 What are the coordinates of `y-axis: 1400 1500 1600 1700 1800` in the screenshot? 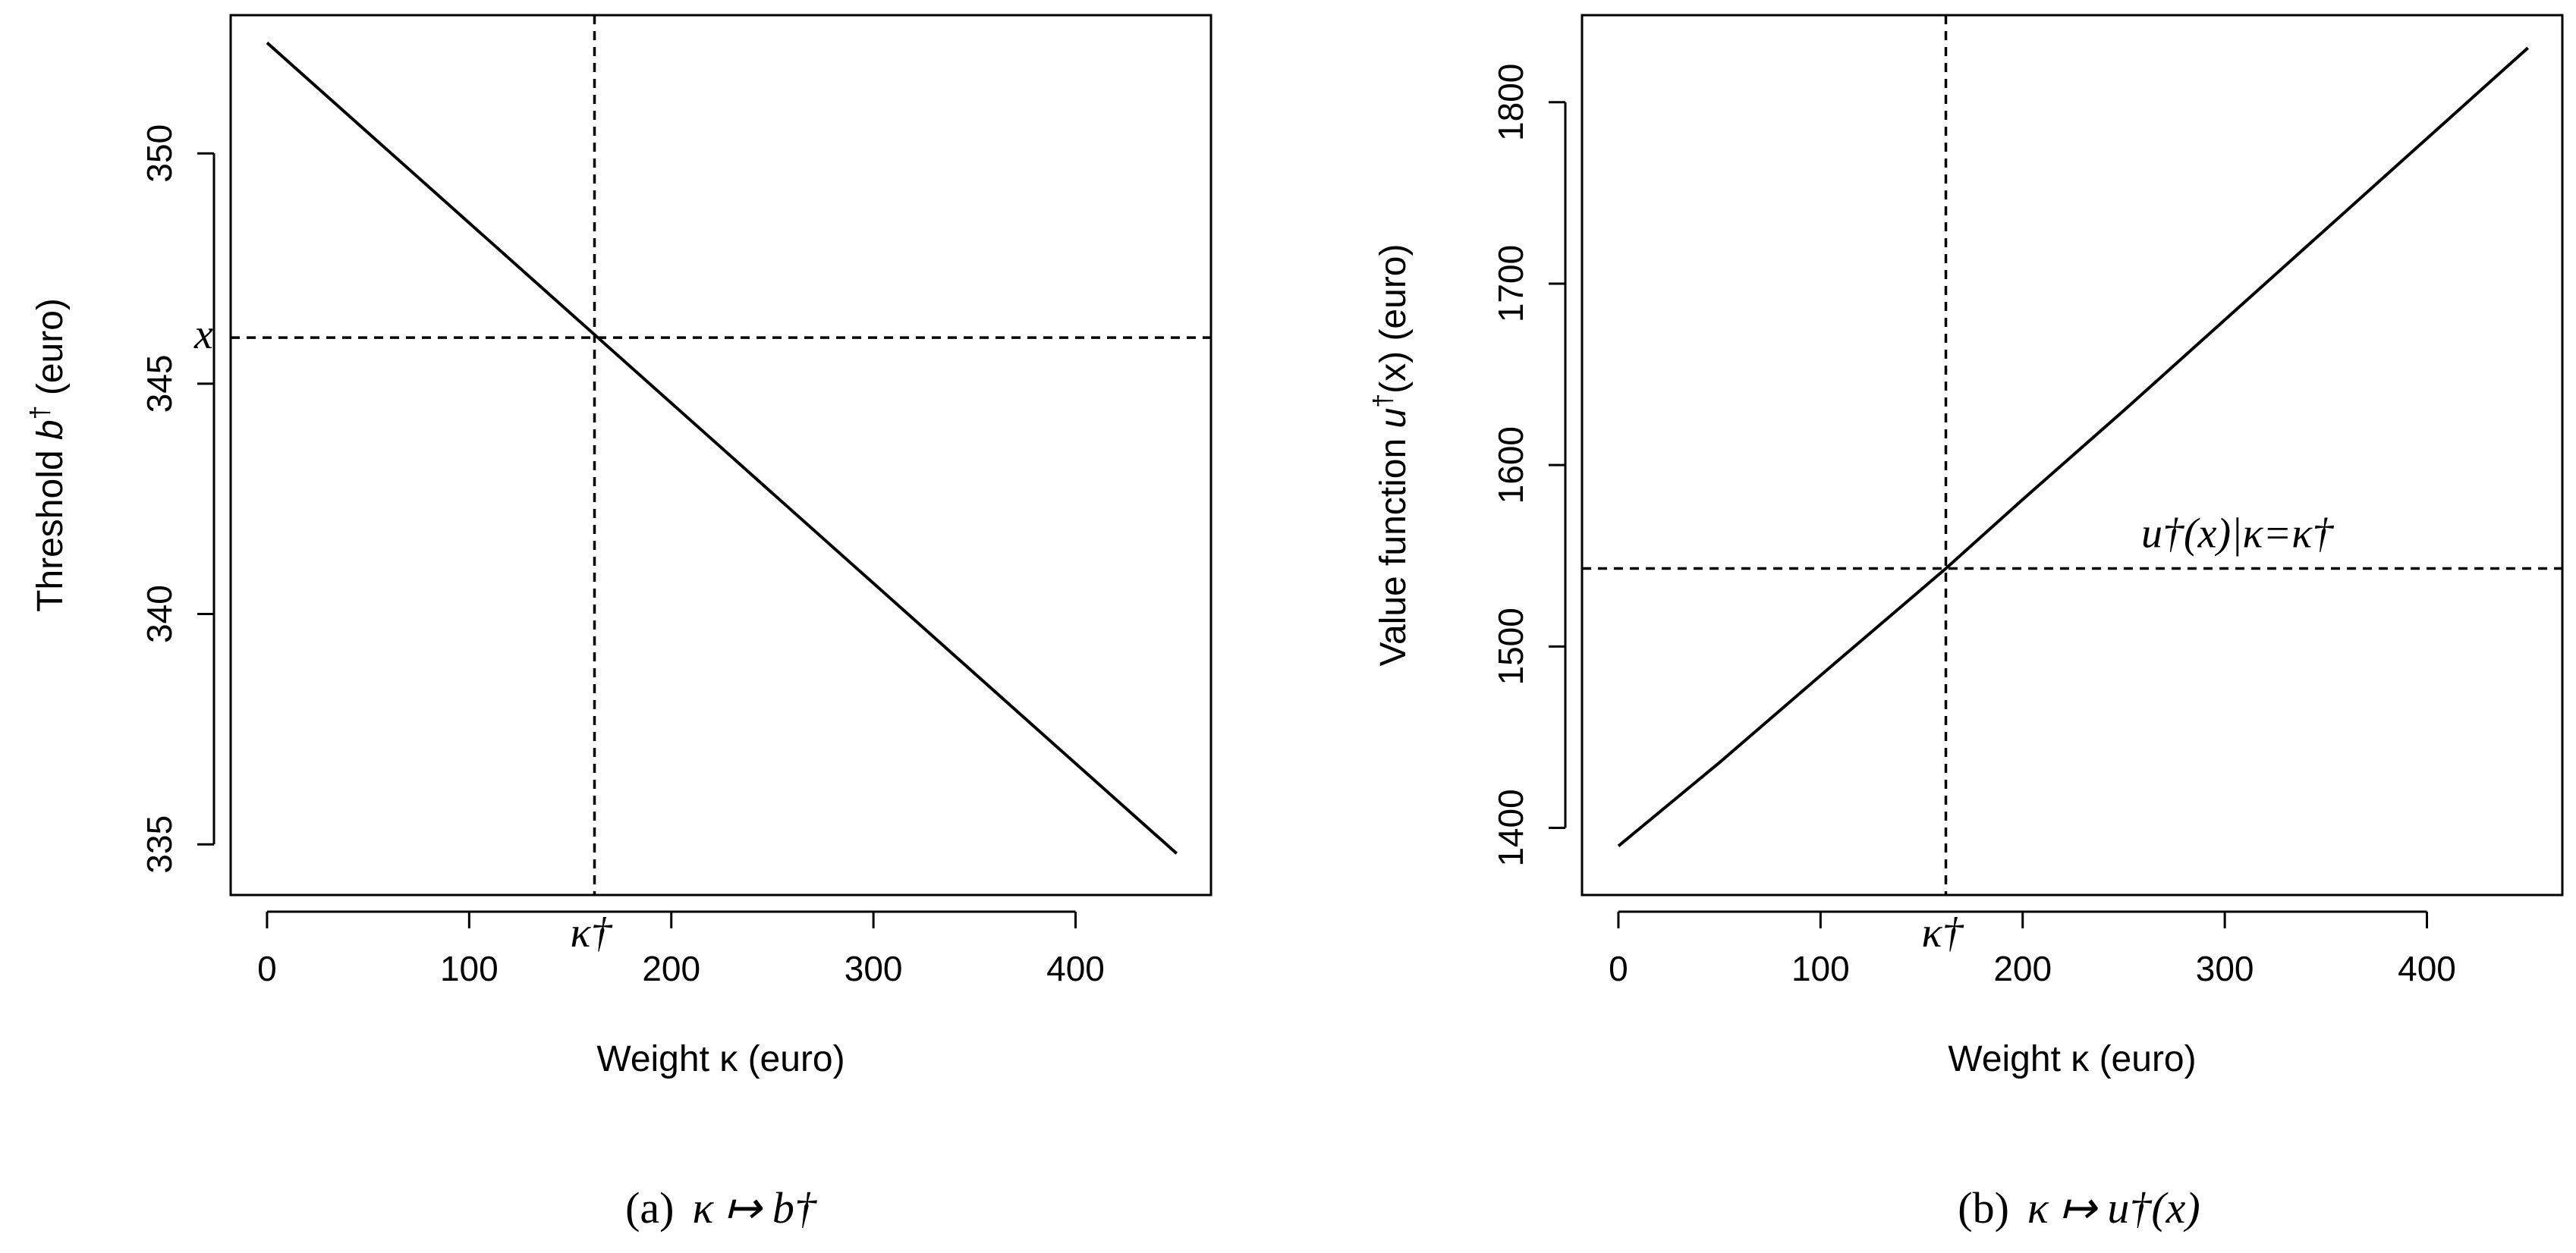 It's located at (1529, 465).